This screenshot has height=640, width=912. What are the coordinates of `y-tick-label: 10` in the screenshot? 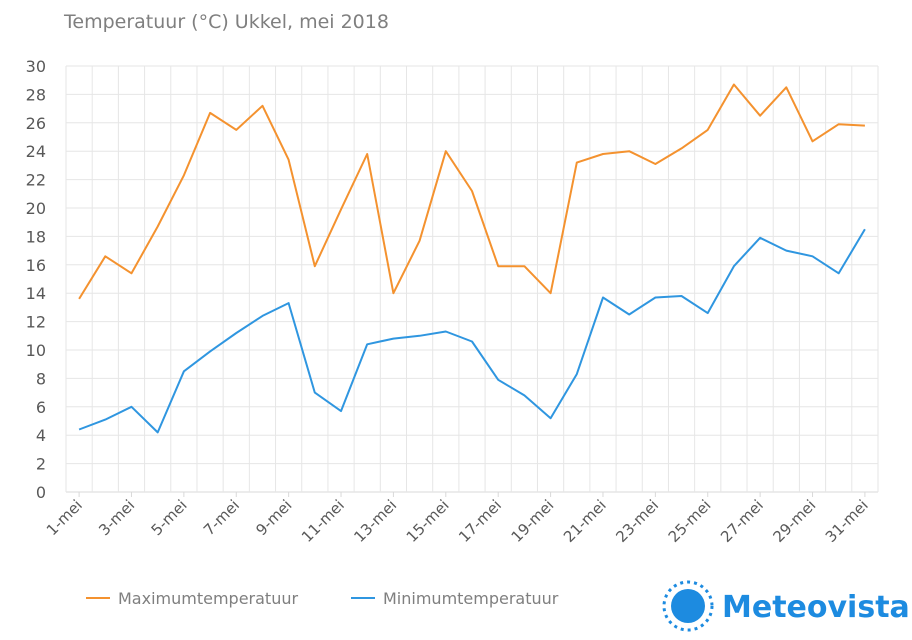 It's located at (36, 350).